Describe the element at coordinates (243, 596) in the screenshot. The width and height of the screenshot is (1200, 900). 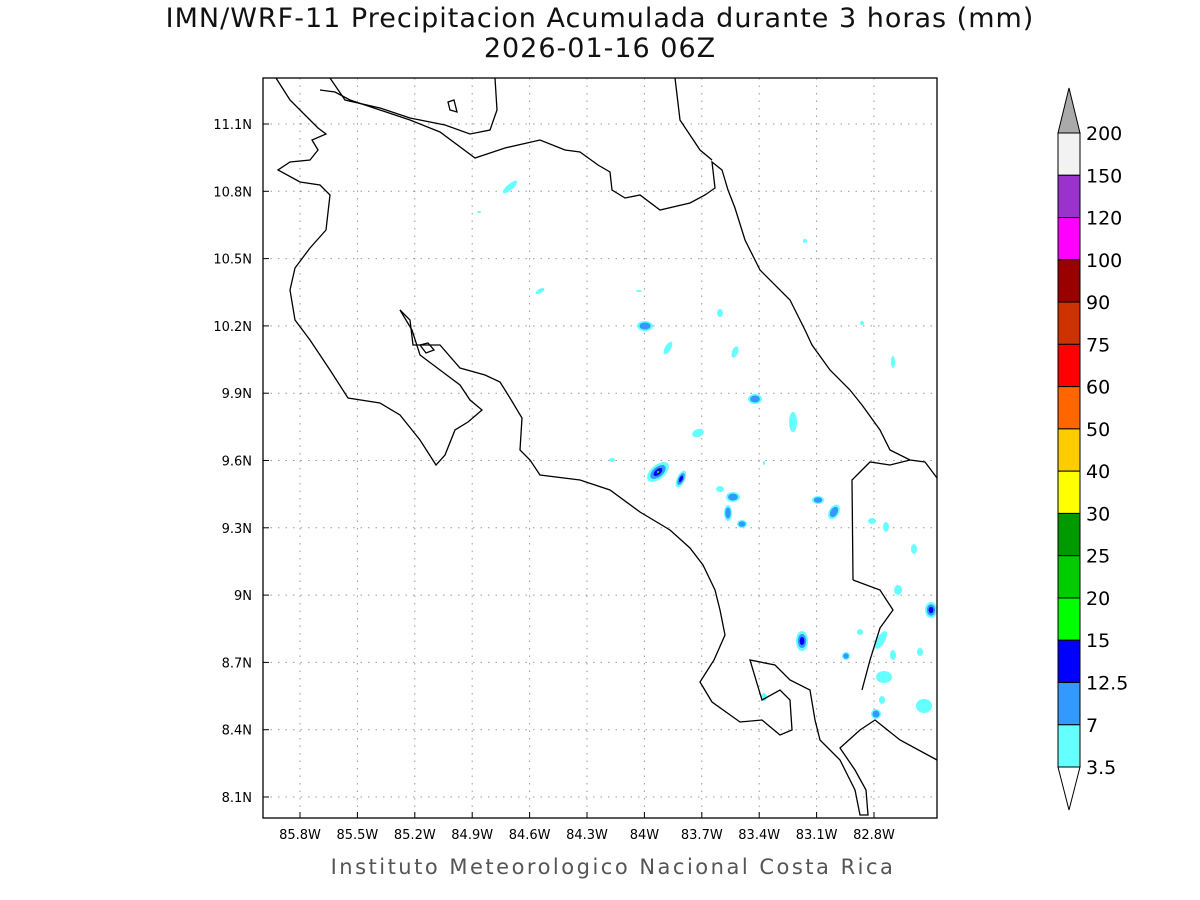
I see `lat-tick-label: 9N` at that location.